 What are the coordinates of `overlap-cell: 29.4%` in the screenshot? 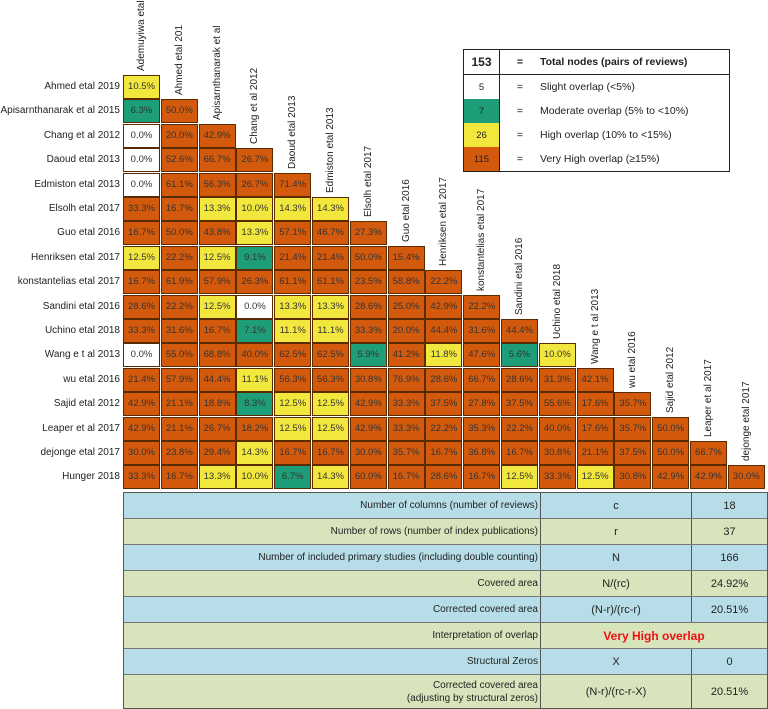 It's located at (217, 453).